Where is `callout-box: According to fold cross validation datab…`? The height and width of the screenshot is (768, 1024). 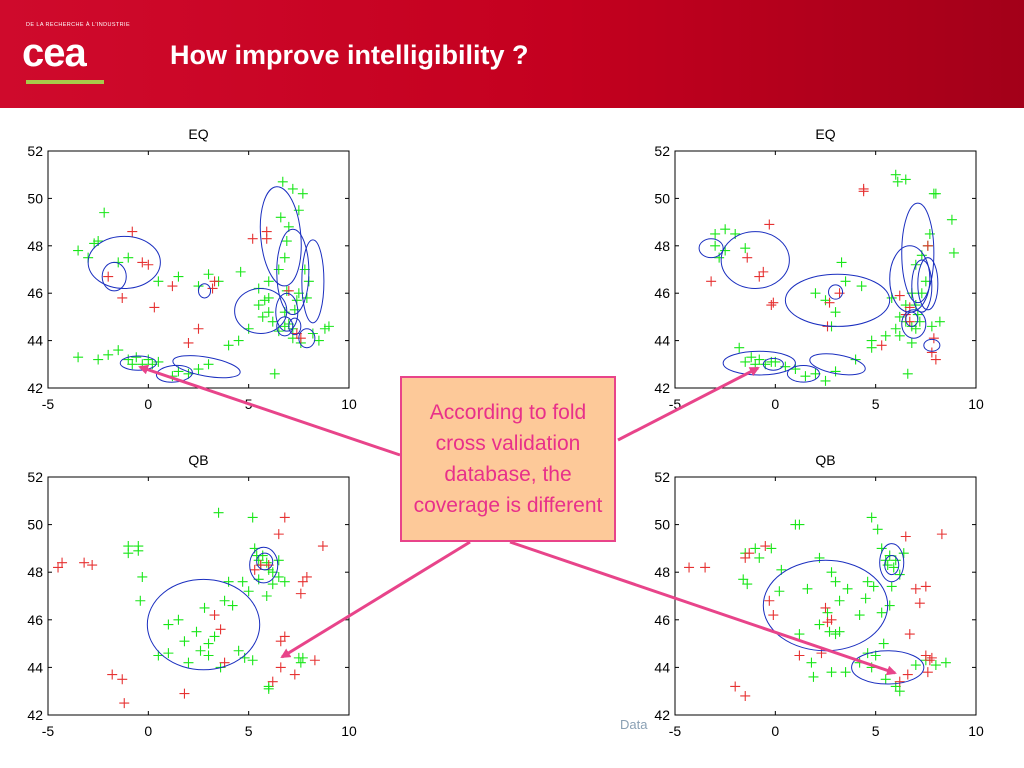 callout-box: According to fold cross validation datab… is located at coordinates (508, 459).